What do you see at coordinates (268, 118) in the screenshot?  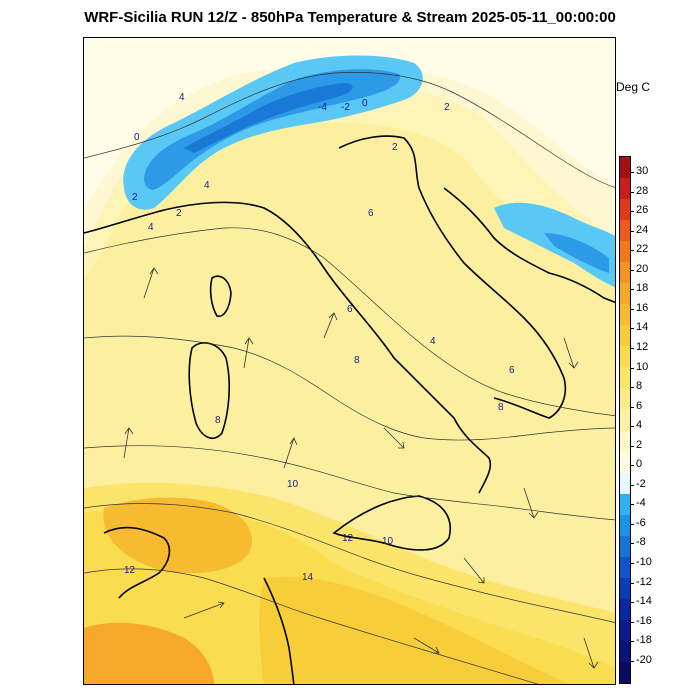 I see `temp-zone-below-neg4` at bounding box center [268, 118].